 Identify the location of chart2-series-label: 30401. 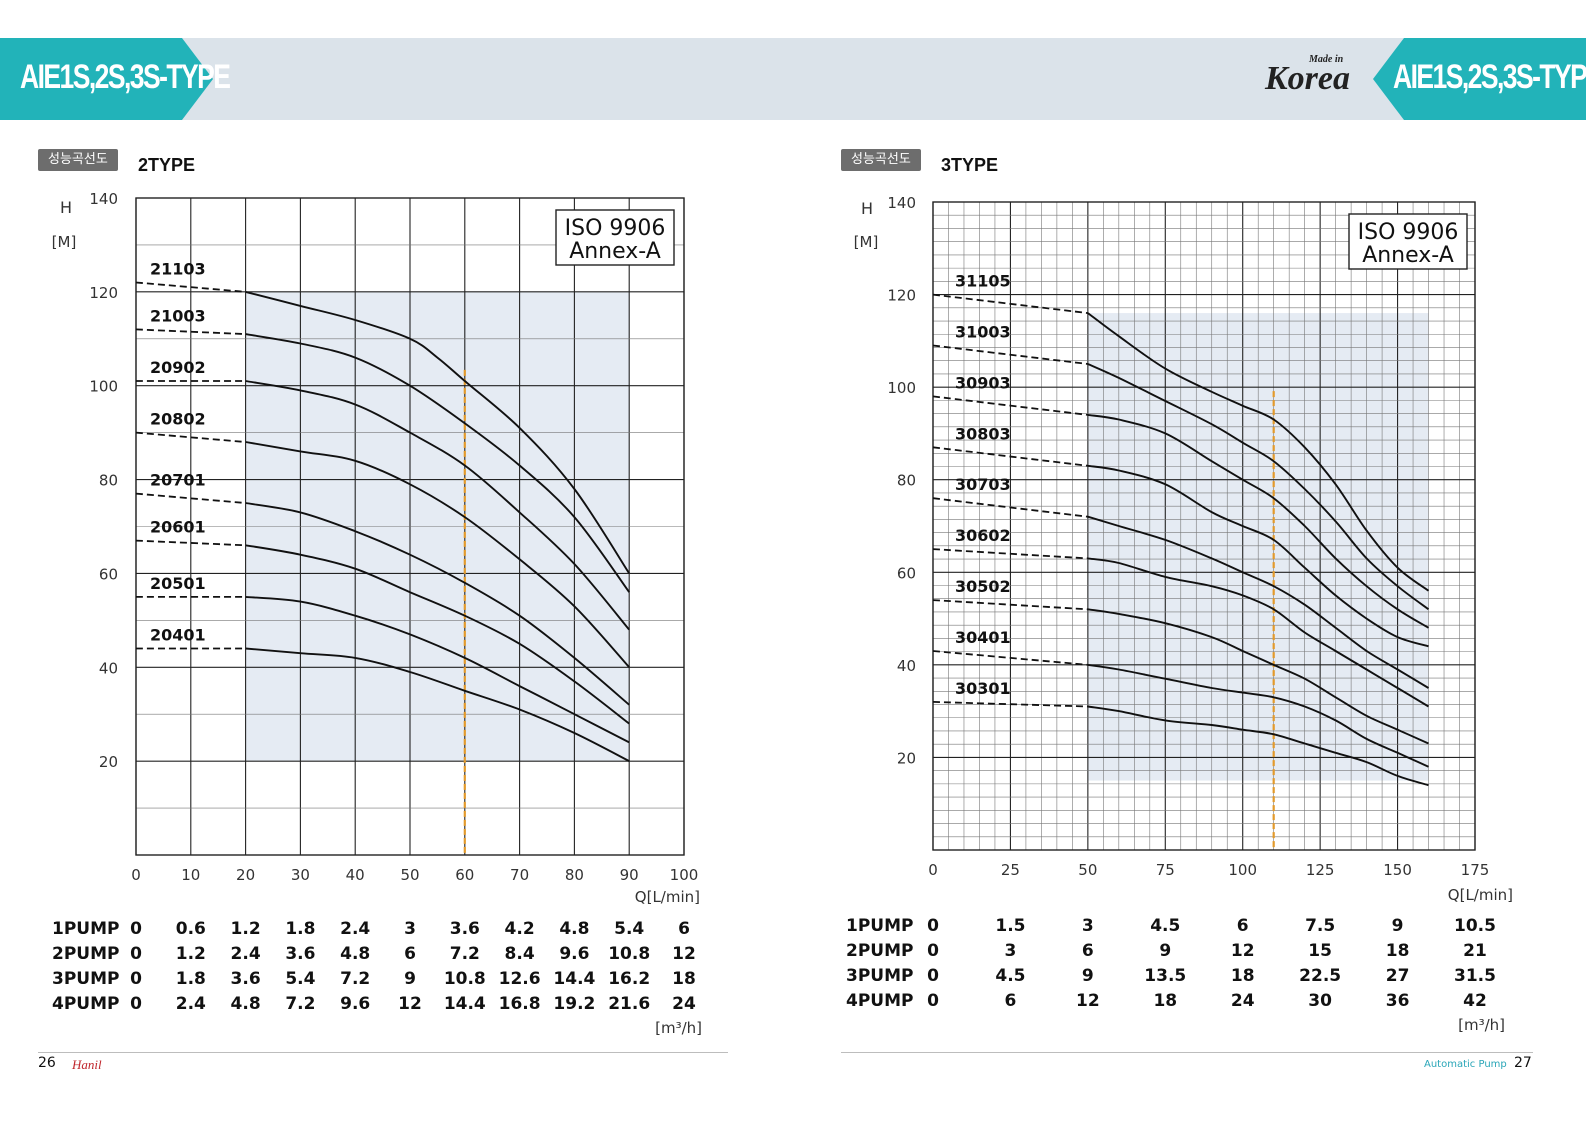
(983, 637).